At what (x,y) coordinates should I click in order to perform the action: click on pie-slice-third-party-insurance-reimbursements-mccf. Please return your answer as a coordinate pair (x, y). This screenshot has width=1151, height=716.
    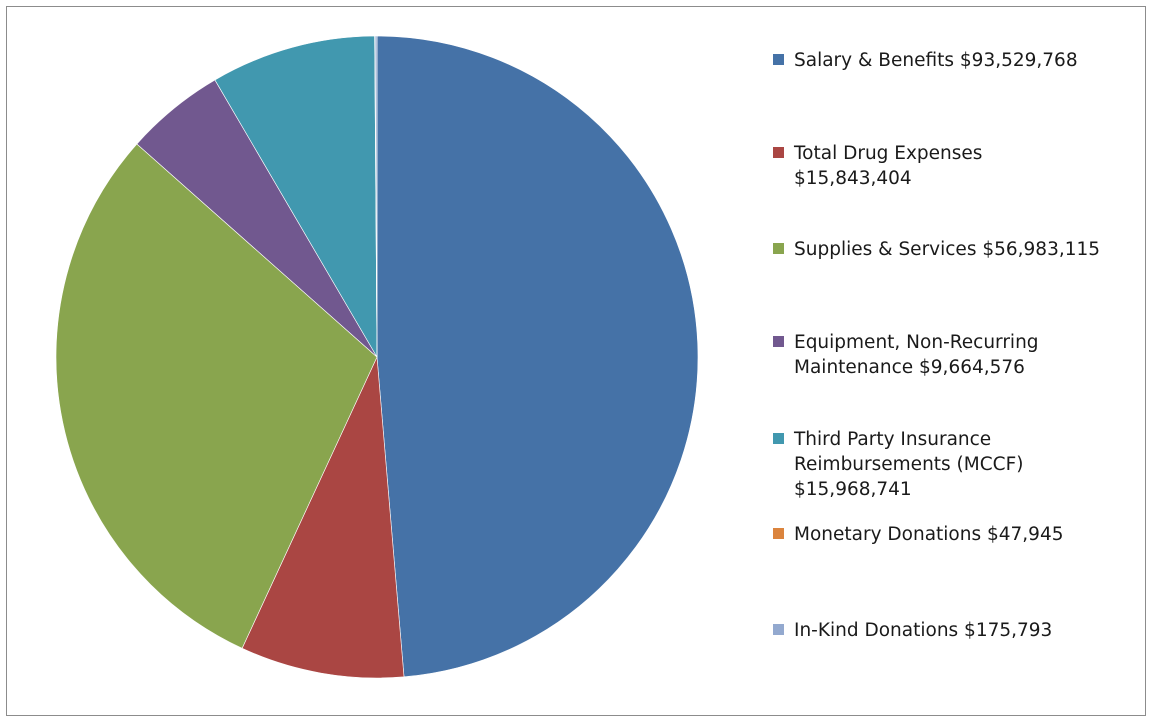
    Looking at the image, I should click on (296, 197).